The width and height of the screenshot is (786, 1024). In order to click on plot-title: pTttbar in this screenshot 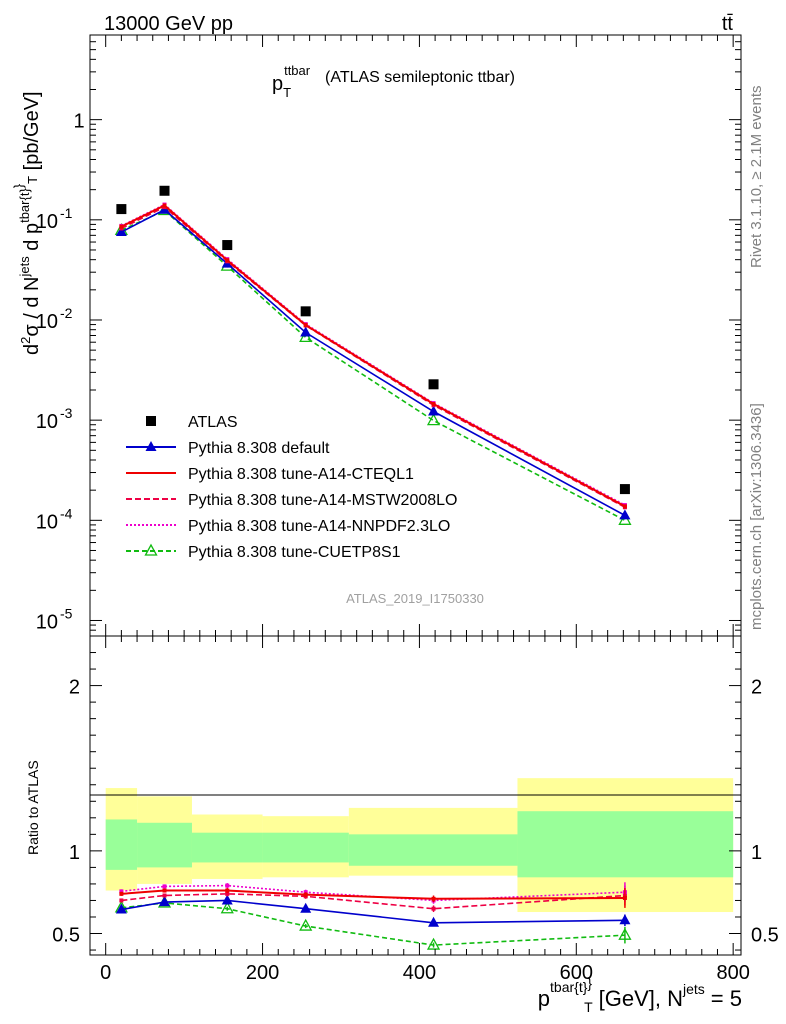, I will do `click(291, 81)`.